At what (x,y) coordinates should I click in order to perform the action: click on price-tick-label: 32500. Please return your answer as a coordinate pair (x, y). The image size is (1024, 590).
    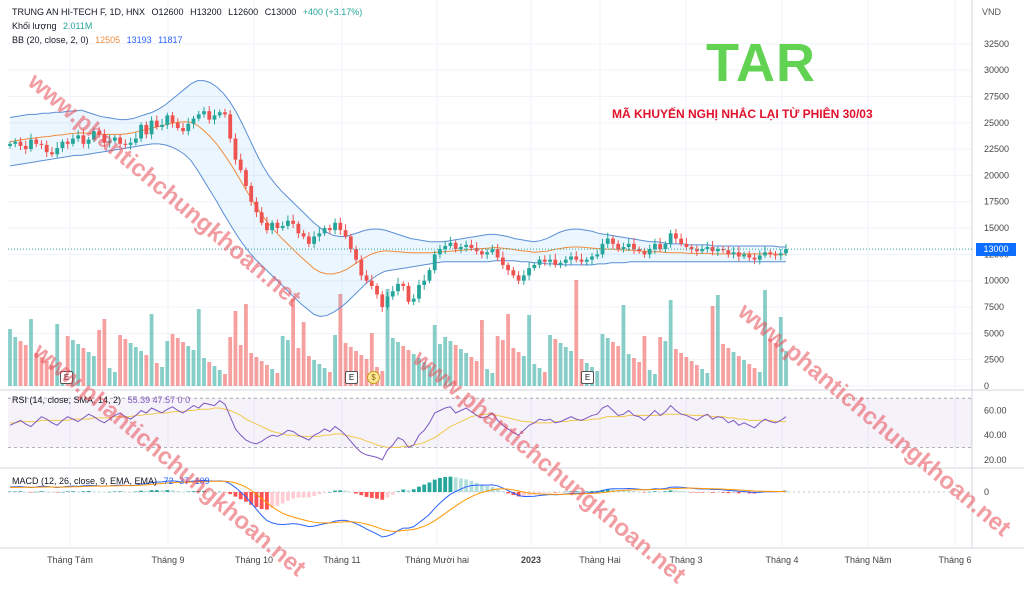
    Looking at the image, I should click on (996, 44).